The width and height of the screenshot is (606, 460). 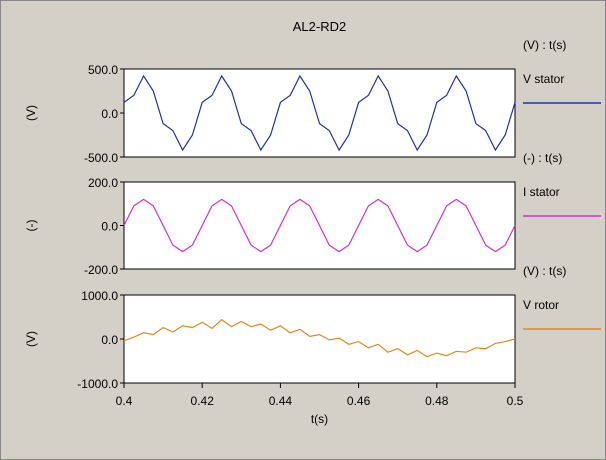 I want to click on y-tick-label: 1000.0, so click(x=99, y=296).